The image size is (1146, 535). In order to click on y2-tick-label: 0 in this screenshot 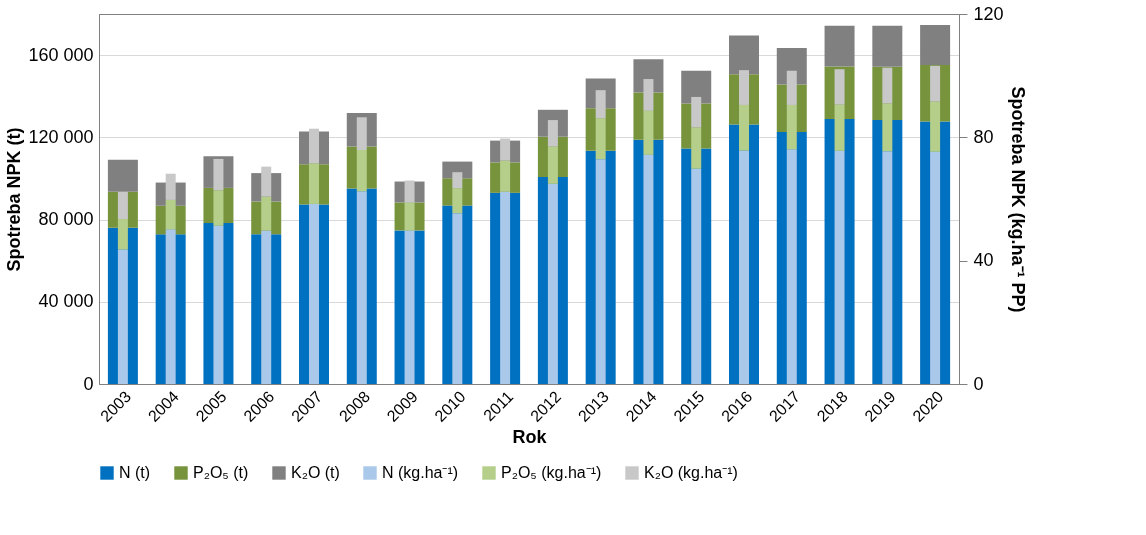, I will do `click(978, 383)`.